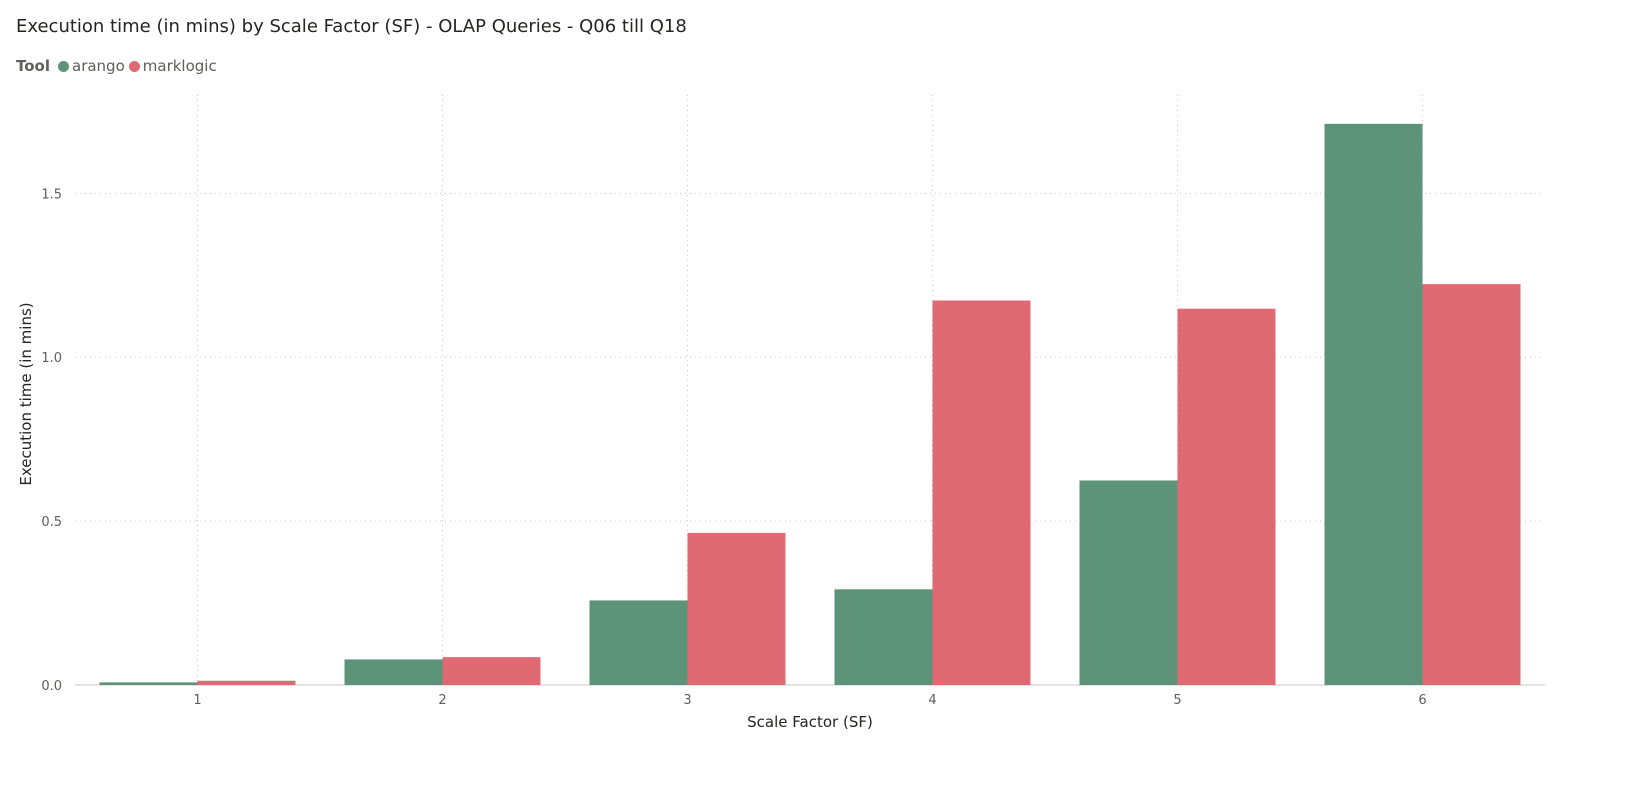 Image resolution: width=1641 pixels, height=786 pixels. I want to click on x-tick-label: 5, so click(1177, 700).